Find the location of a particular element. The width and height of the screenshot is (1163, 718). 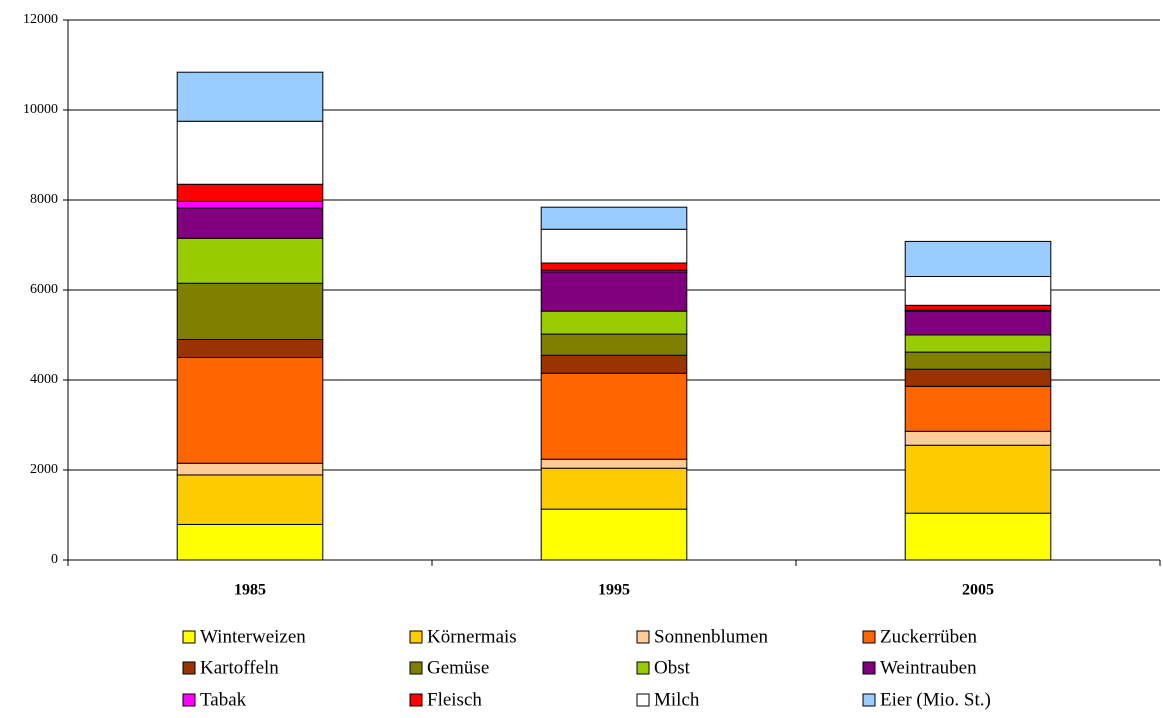

legend-label: Eier (Mio. St.) is located at coordinates (935, 699).